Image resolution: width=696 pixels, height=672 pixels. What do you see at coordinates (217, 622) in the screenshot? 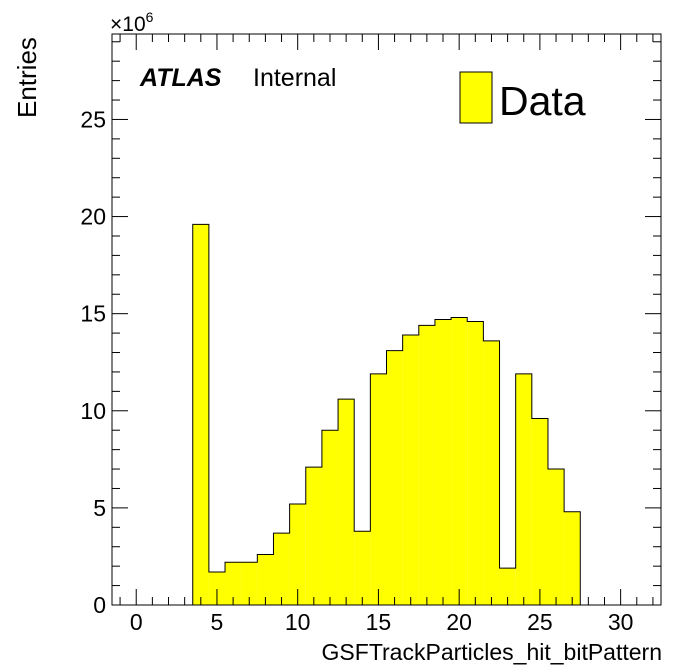
I see `x-tick-label: 5` at bounding box center [217, 622].